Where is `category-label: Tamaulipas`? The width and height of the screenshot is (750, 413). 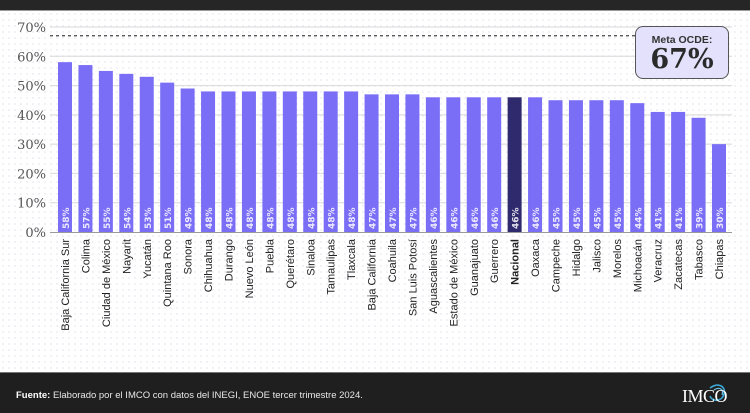
category-label: Tamaulipas is located at coordinates (332, 267).